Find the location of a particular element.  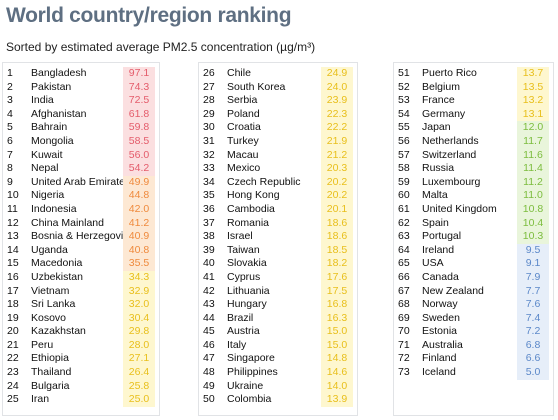

ranking-row: 72 Finland 6.6 is located at coordinates (473, 359).